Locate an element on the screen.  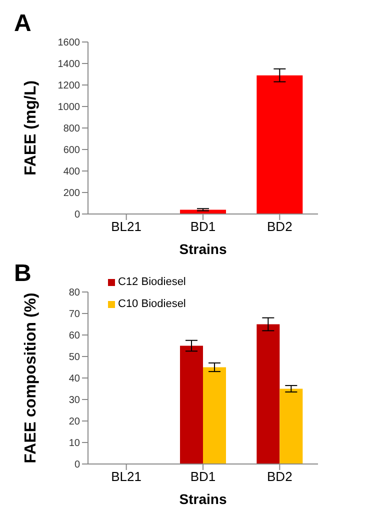
y-tick-label: 200 is located at coordinates (71, 194).